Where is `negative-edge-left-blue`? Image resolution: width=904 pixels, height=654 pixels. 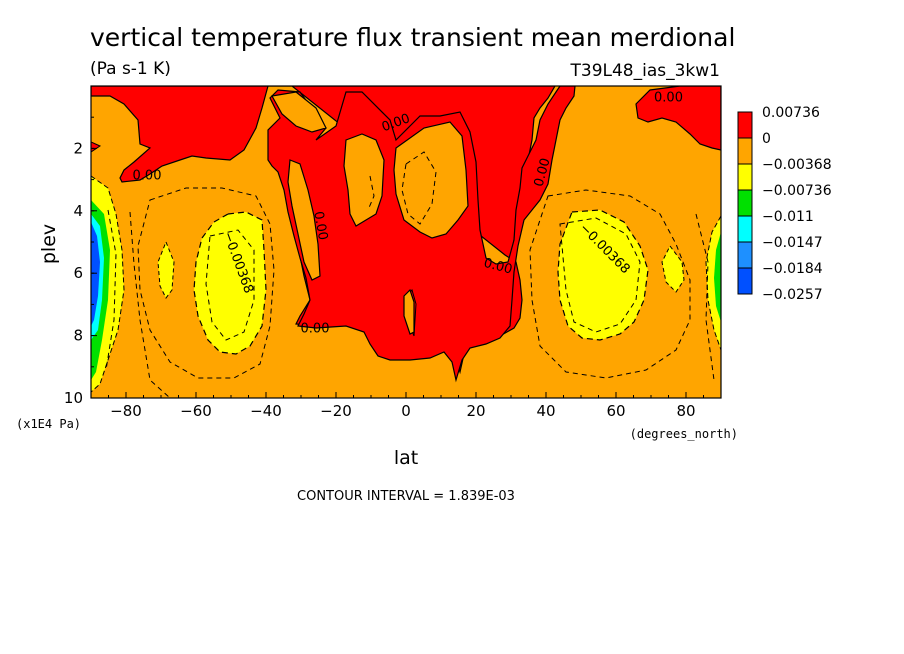
negative-edge-left-blue is located at coordinates (95, 274).